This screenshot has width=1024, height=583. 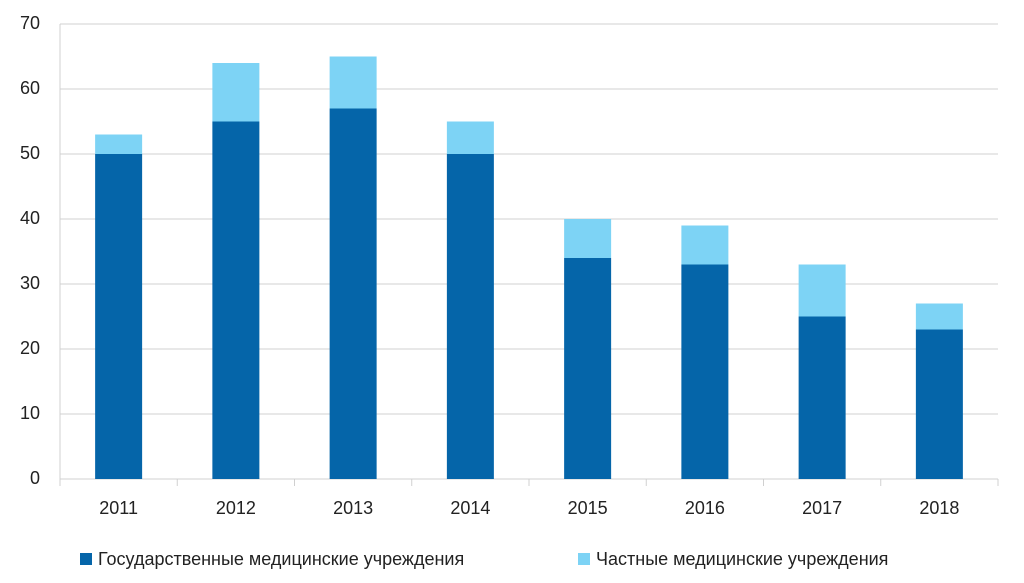 I want to click on x-tick-label: 2015, so click(x=588, y=508).